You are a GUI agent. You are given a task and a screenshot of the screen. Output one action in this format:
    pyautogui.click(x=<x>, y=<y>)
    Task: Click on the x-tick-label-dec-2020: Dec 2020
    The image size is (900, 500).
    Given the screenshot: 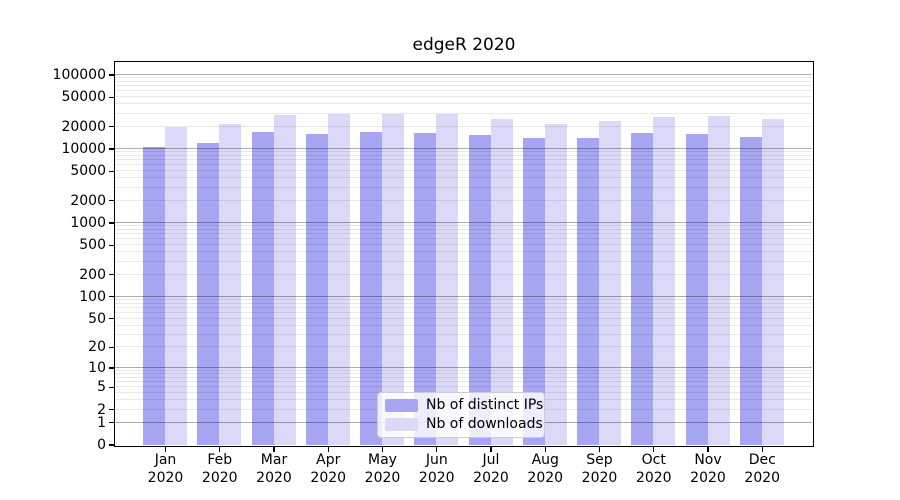 What is the action you would take?
    pyautogui.click(x=762, y=469)
    